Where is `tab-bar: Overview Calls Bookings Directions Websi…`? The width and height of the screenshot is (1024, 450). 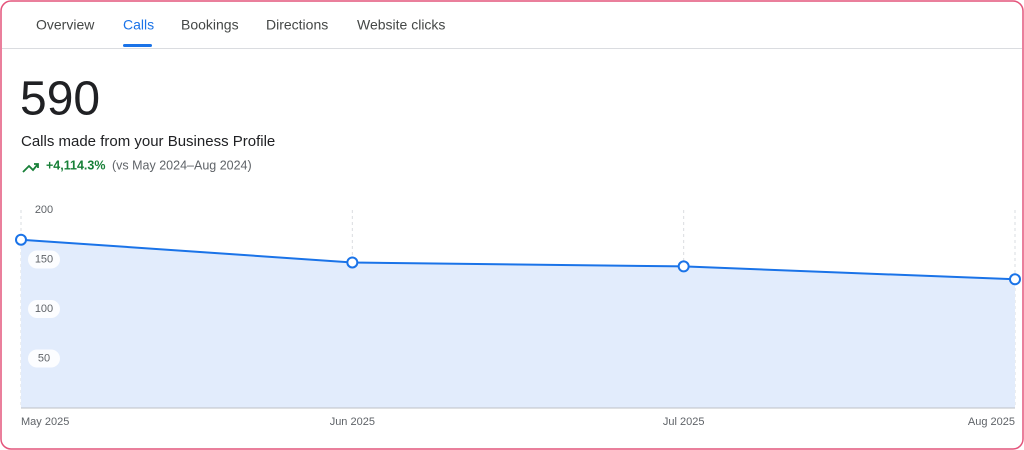
tab-bar: Overview Calls Bookings Directions Websi… is located at coordinates (512, 33).